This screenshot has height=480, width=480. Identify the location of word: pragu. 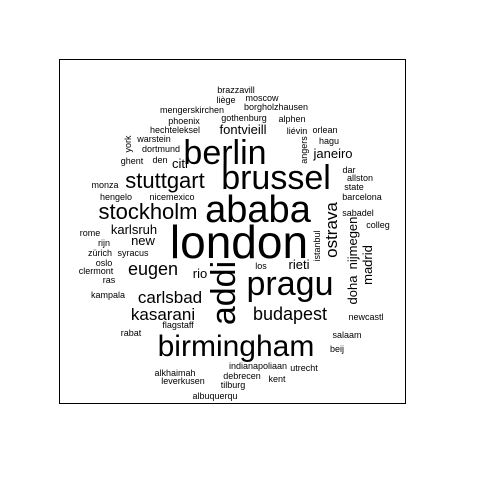
(290, 284).